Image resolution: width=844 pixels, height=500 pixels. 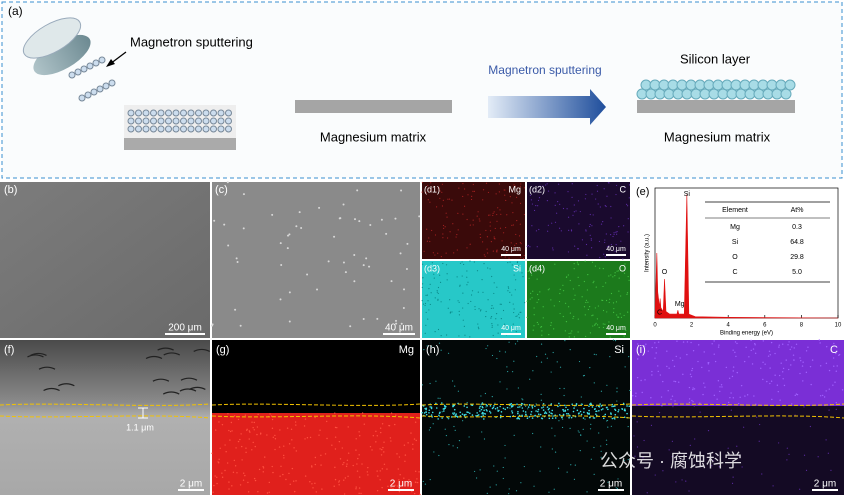 I want to click on particle, so click(x=153, y=121).